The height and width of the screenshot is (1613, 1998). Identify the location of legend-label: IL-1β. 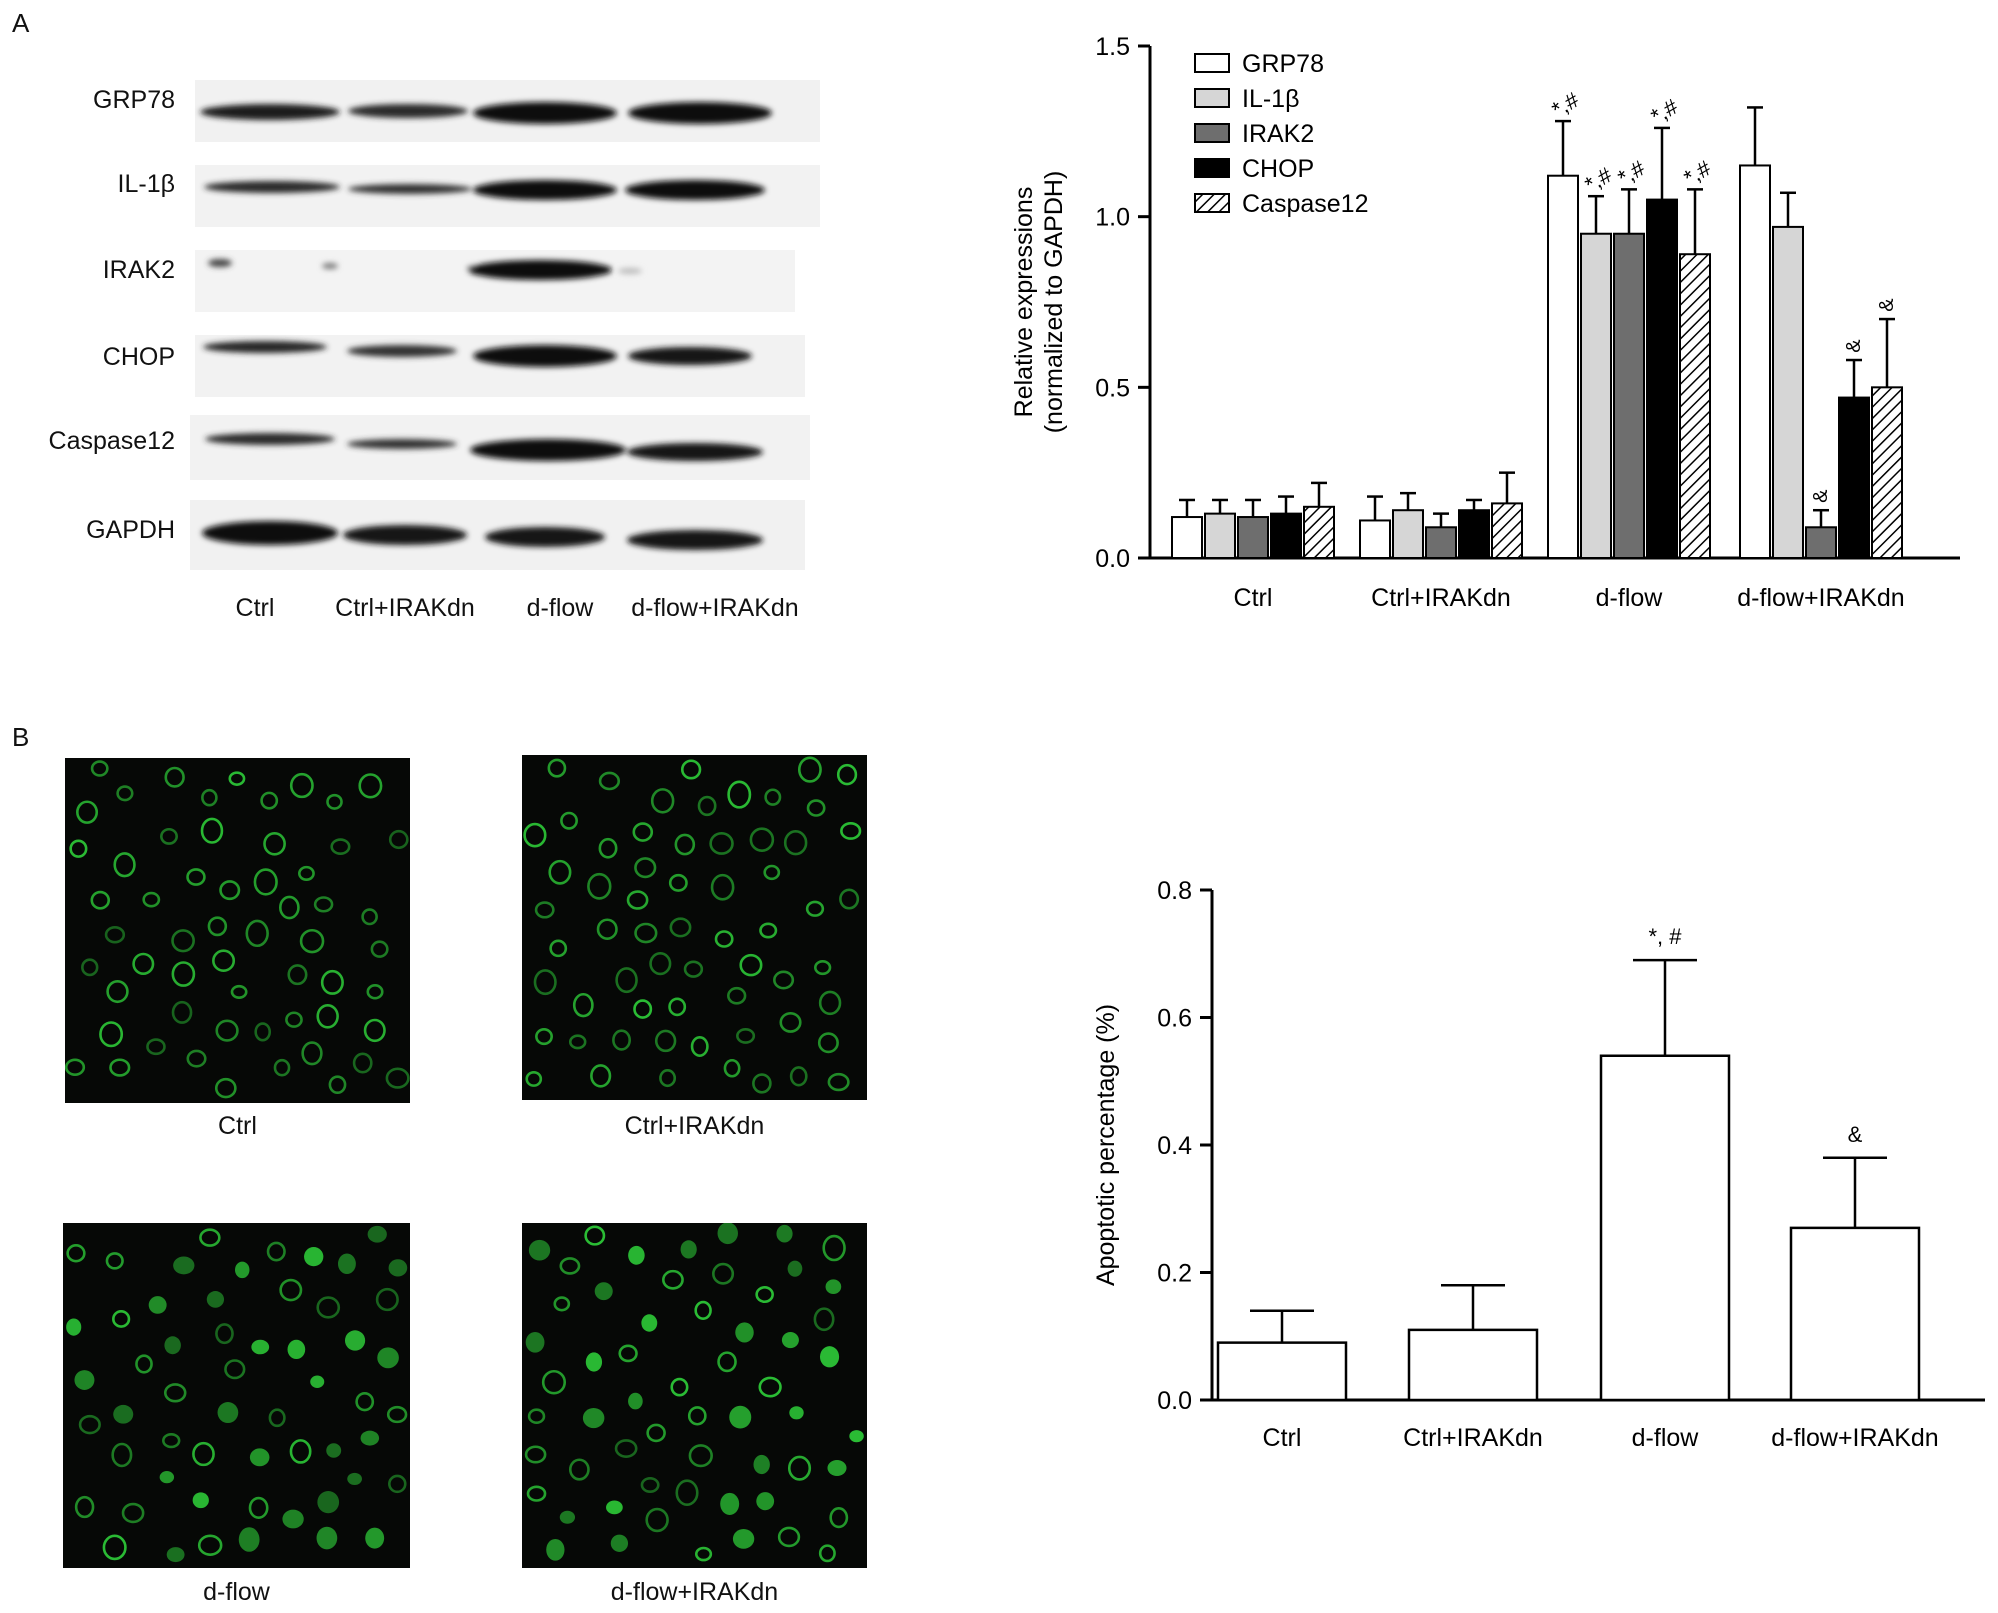
(1270, 99).